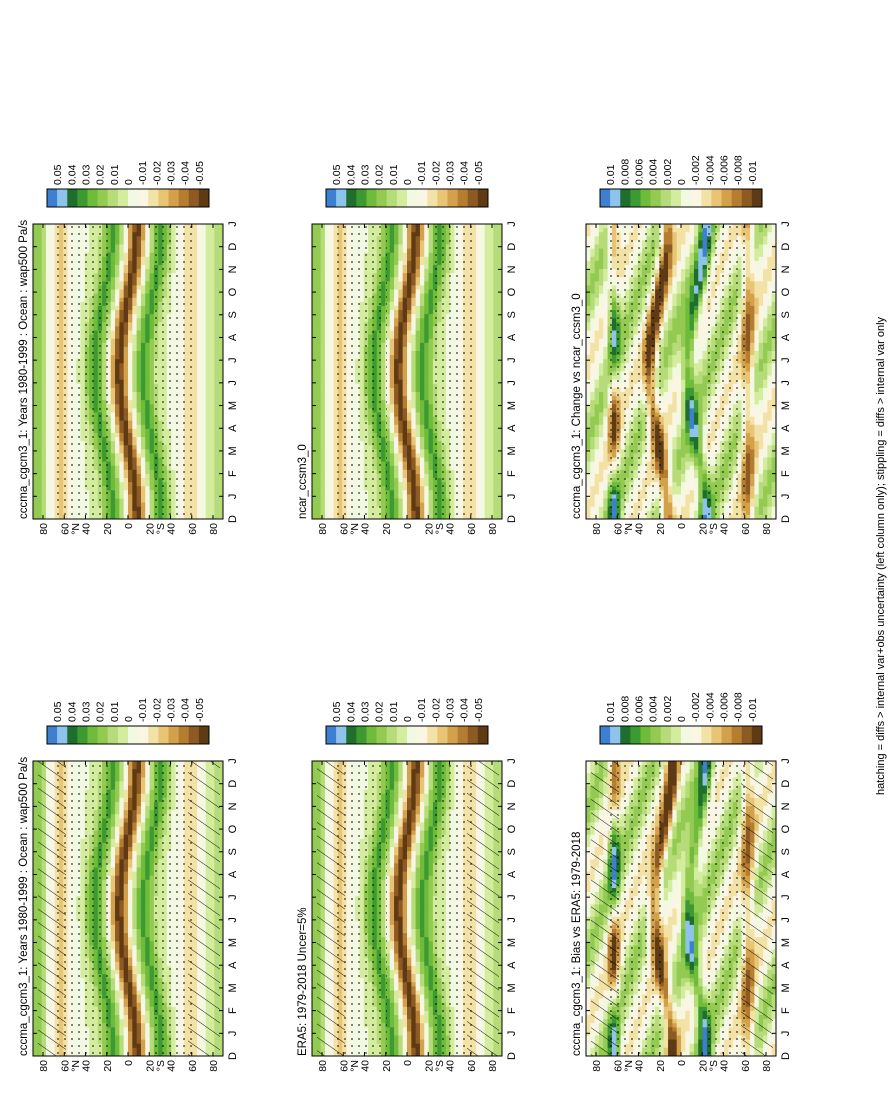 This screenshot has height=1116, width=891. Describe the element at coordinates (233, 920) in the screenshot. I see `x-tick-label: J` at that location.